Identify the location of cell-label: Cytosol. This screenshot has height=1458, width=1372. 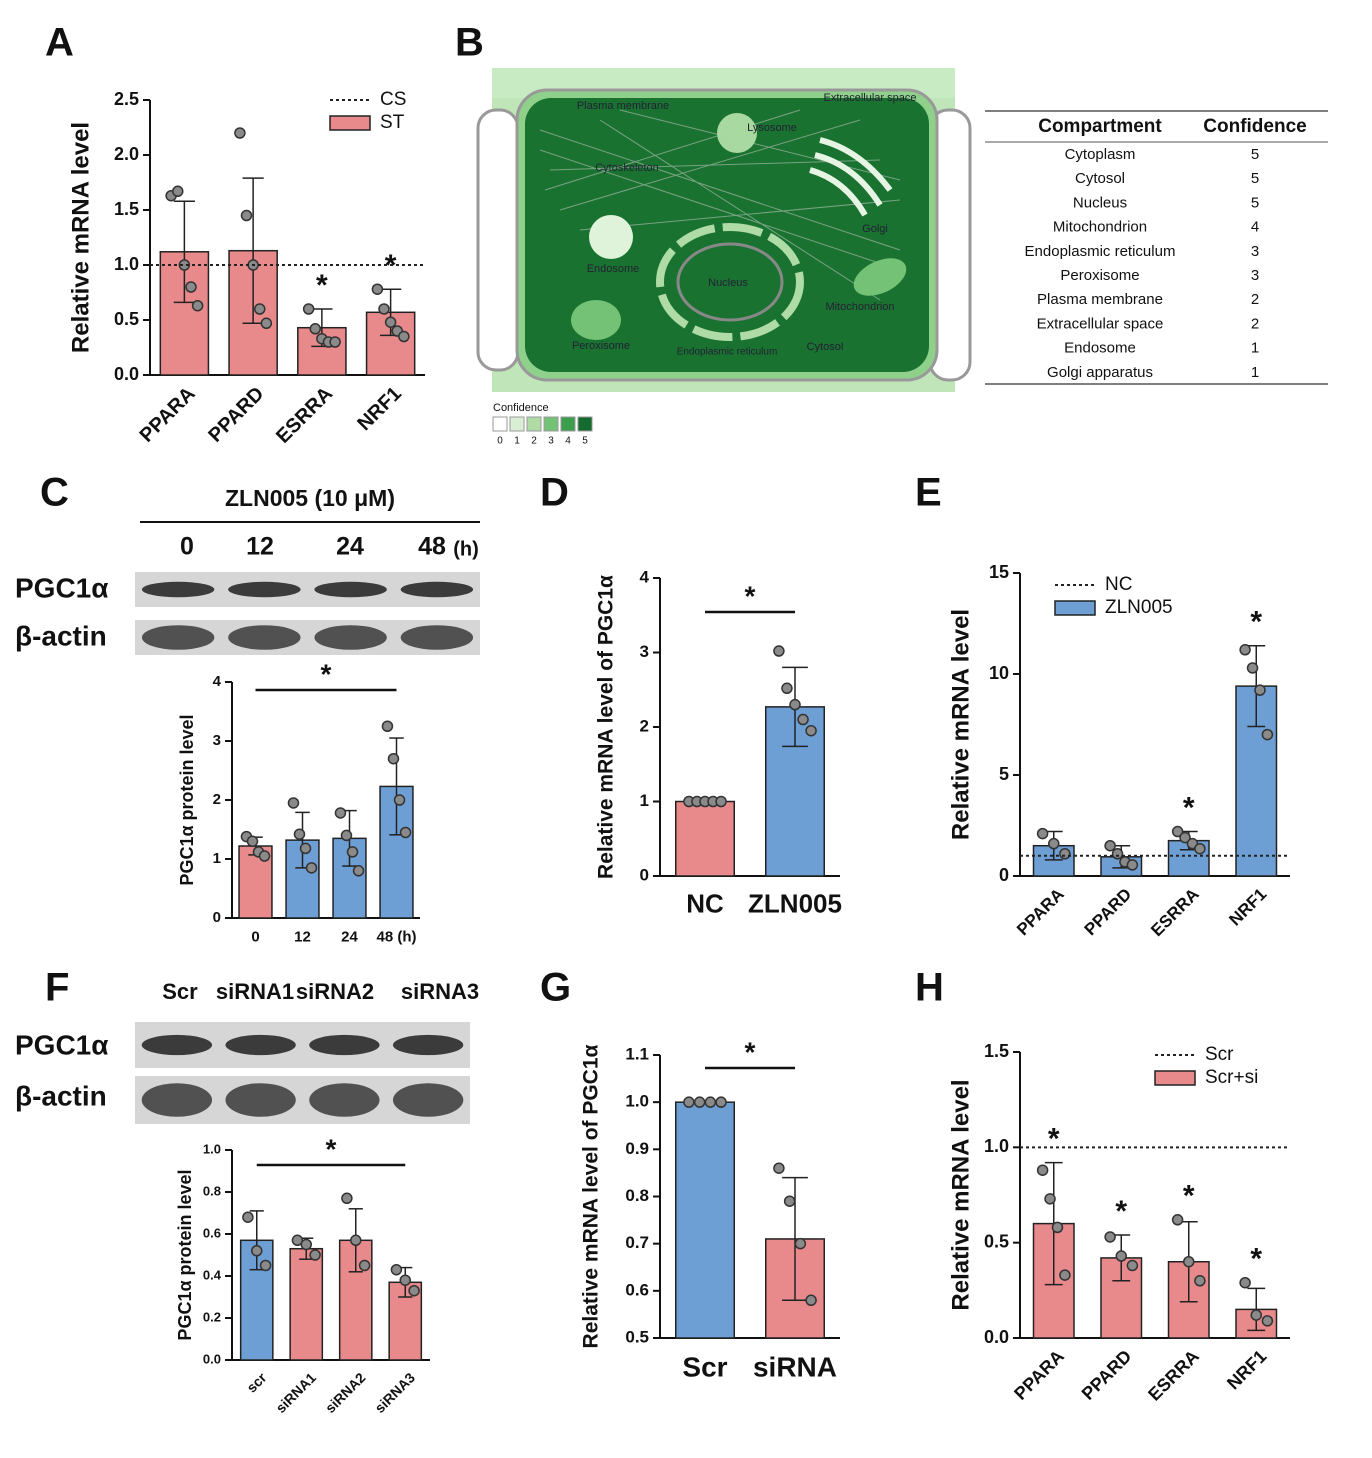
(825, 347).